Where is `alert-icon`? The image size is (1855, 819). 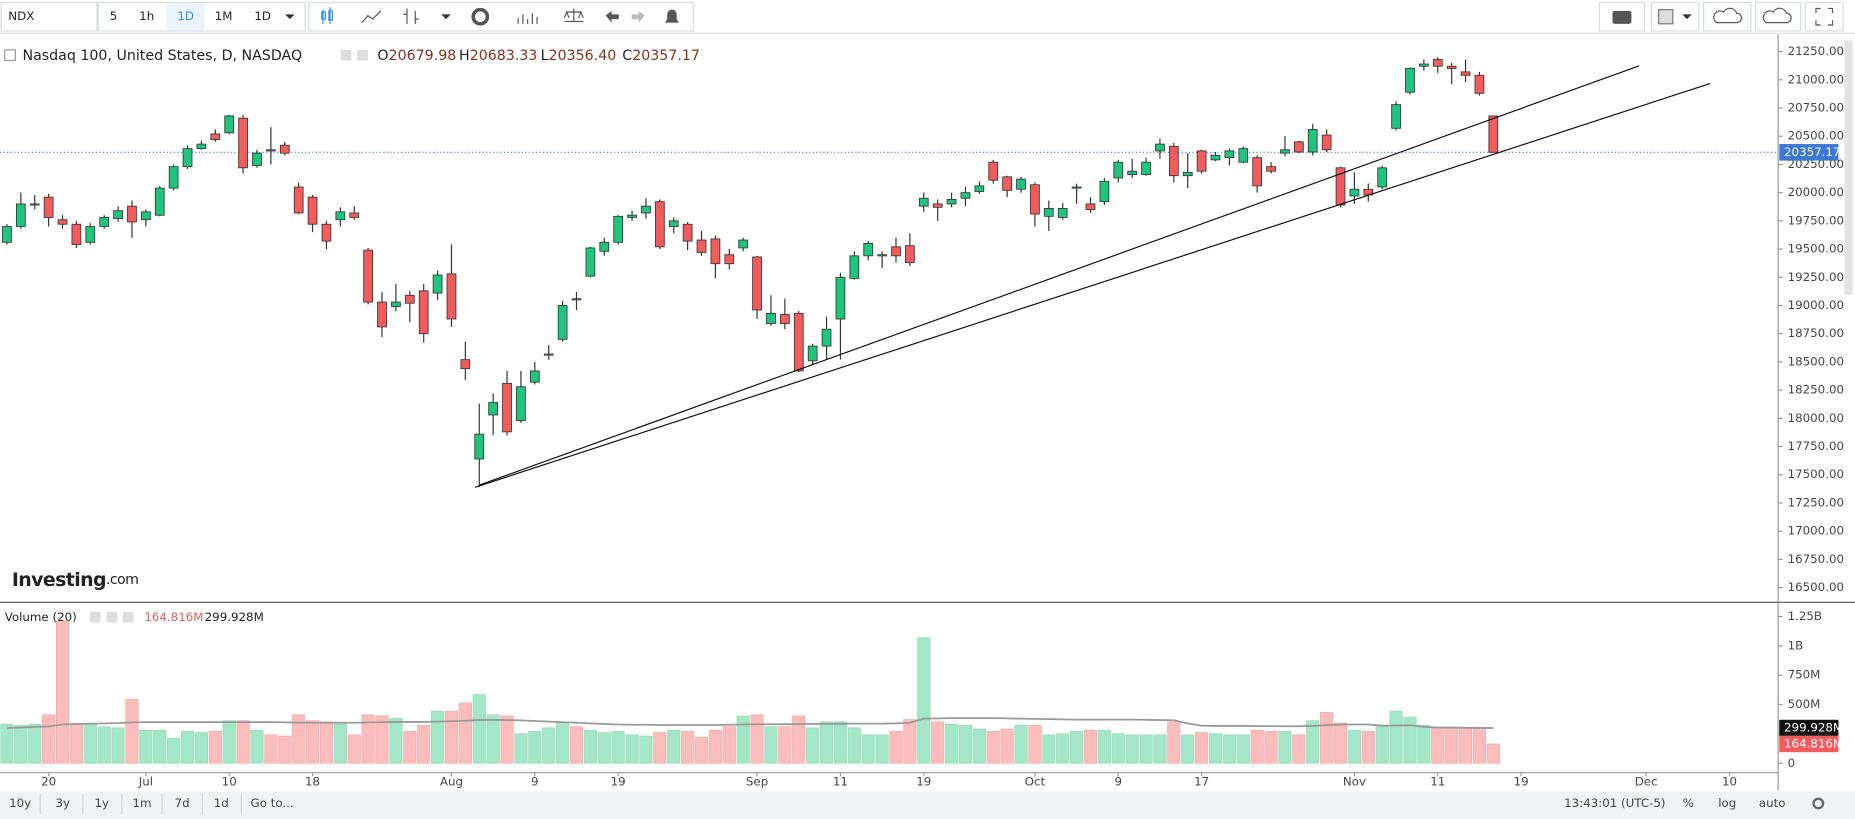 alert-icon is located at coordinates (672, 16).